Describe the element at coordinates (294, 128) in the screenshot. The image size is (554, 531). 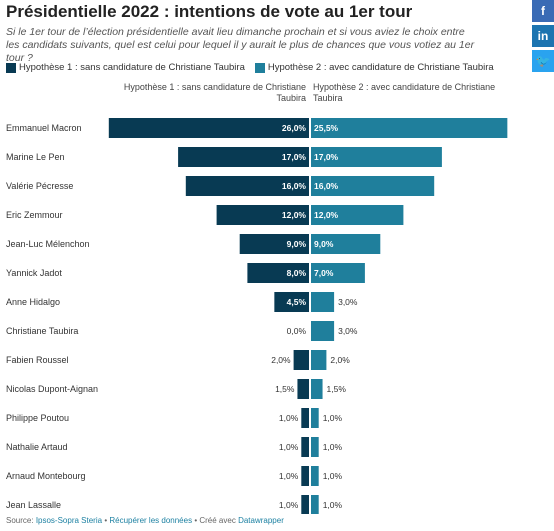
I see `data-label-h1: 26,0%` at that location.